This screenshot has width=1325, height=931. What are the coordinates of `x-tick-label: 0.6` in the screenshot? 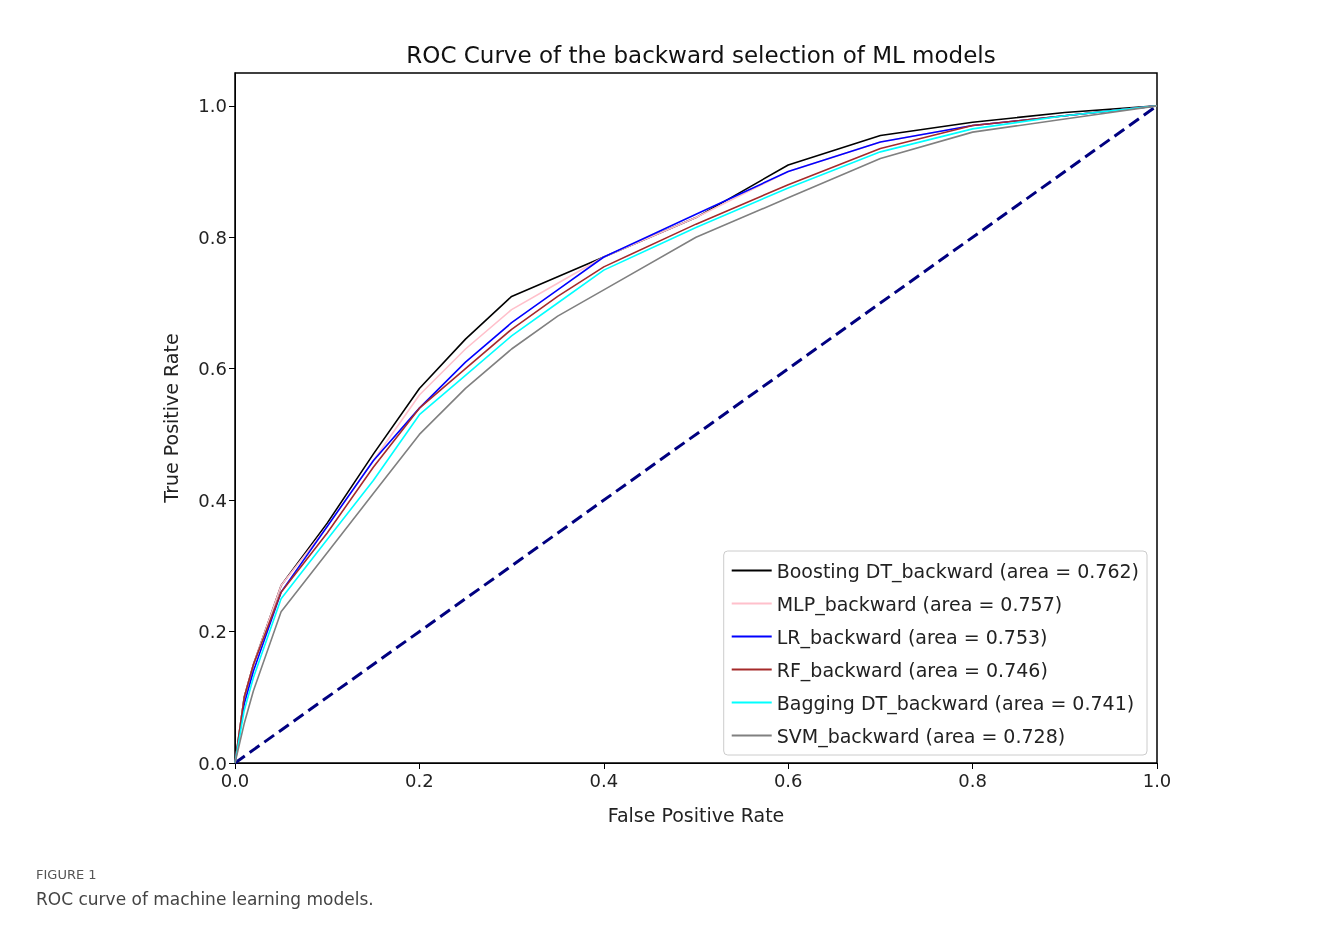 It's located at (788, 780).